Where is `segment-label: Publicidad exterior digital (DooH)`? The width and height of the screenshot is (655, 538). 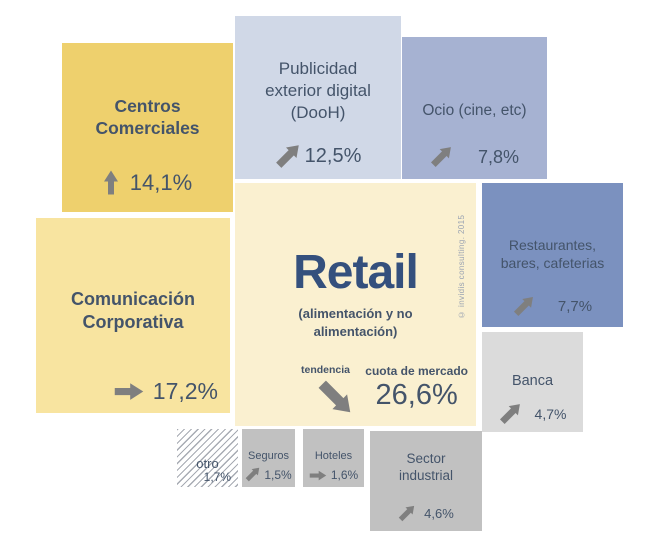 segment-label: Publicidad exterior digital (DooH) is located at coordinates (318, 90).